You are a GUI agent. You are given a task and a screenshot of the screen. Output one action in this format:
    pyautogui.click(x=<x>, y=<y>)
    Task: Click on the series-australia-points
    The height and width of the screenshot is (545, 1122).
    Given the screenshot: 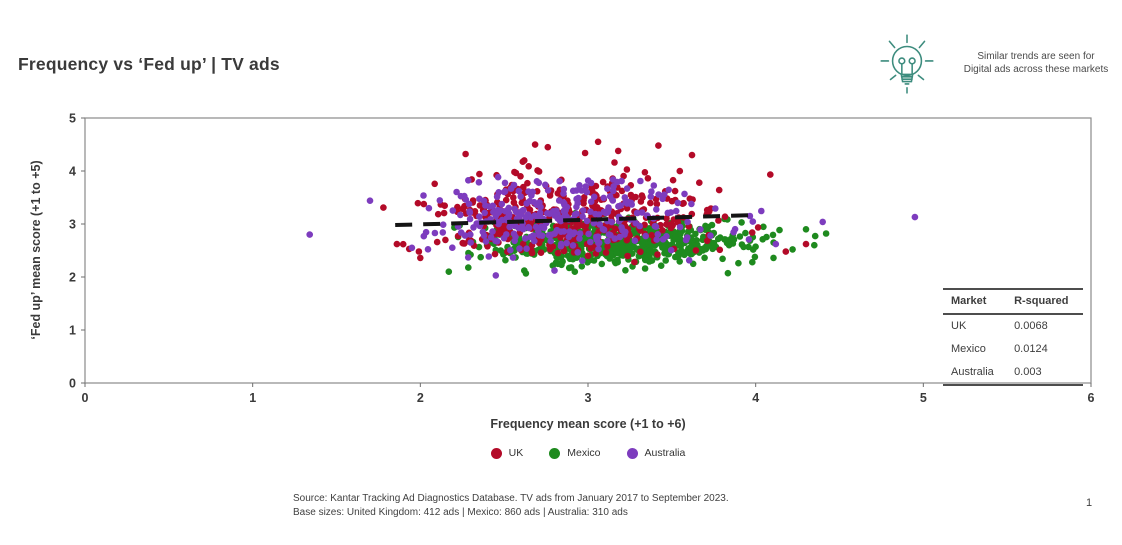 What is the action you would take?
    pyautogui.click(x=612, y=226)
    